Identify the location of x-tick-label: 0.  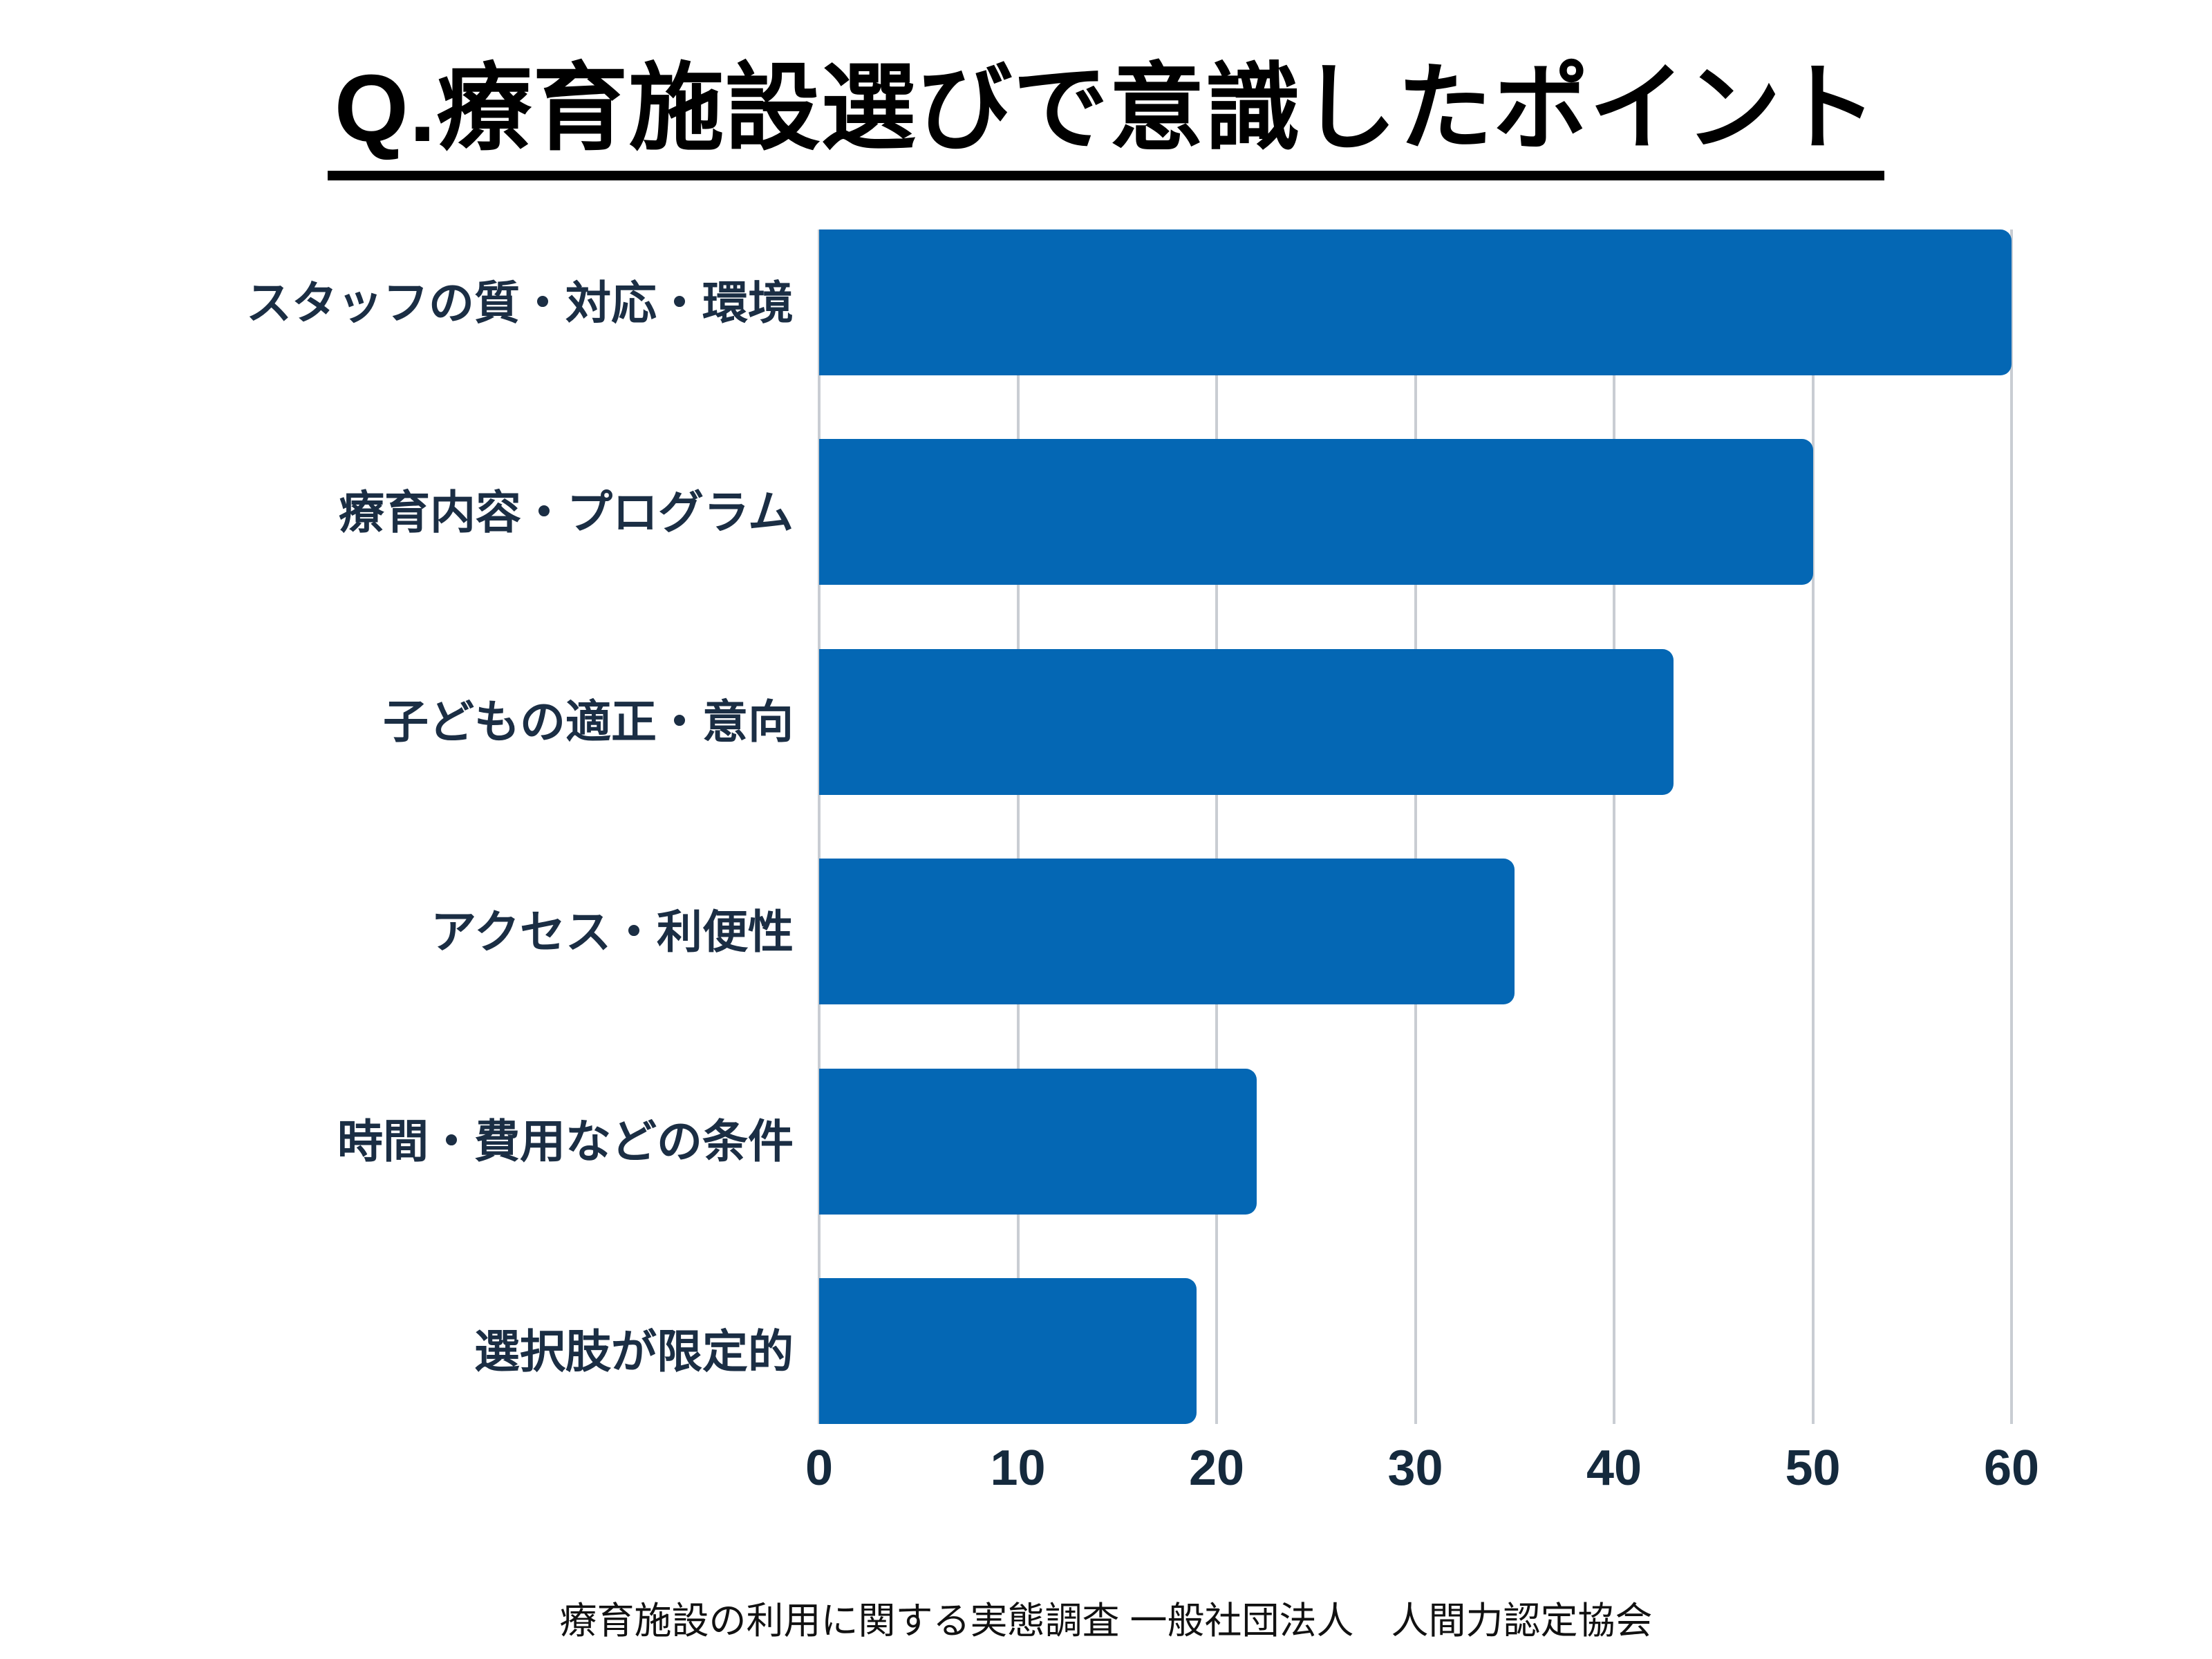
(819, 1469).